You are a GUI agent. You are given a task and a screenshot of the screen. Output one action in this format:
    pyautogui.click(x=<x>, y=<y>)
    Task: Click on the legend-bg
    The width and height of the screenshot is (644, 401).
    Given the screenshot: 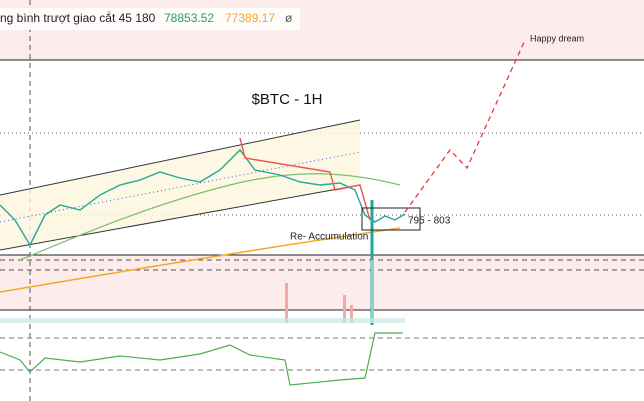 What is the action you would take?
    pyautogui.click(x=150, y=19)
    